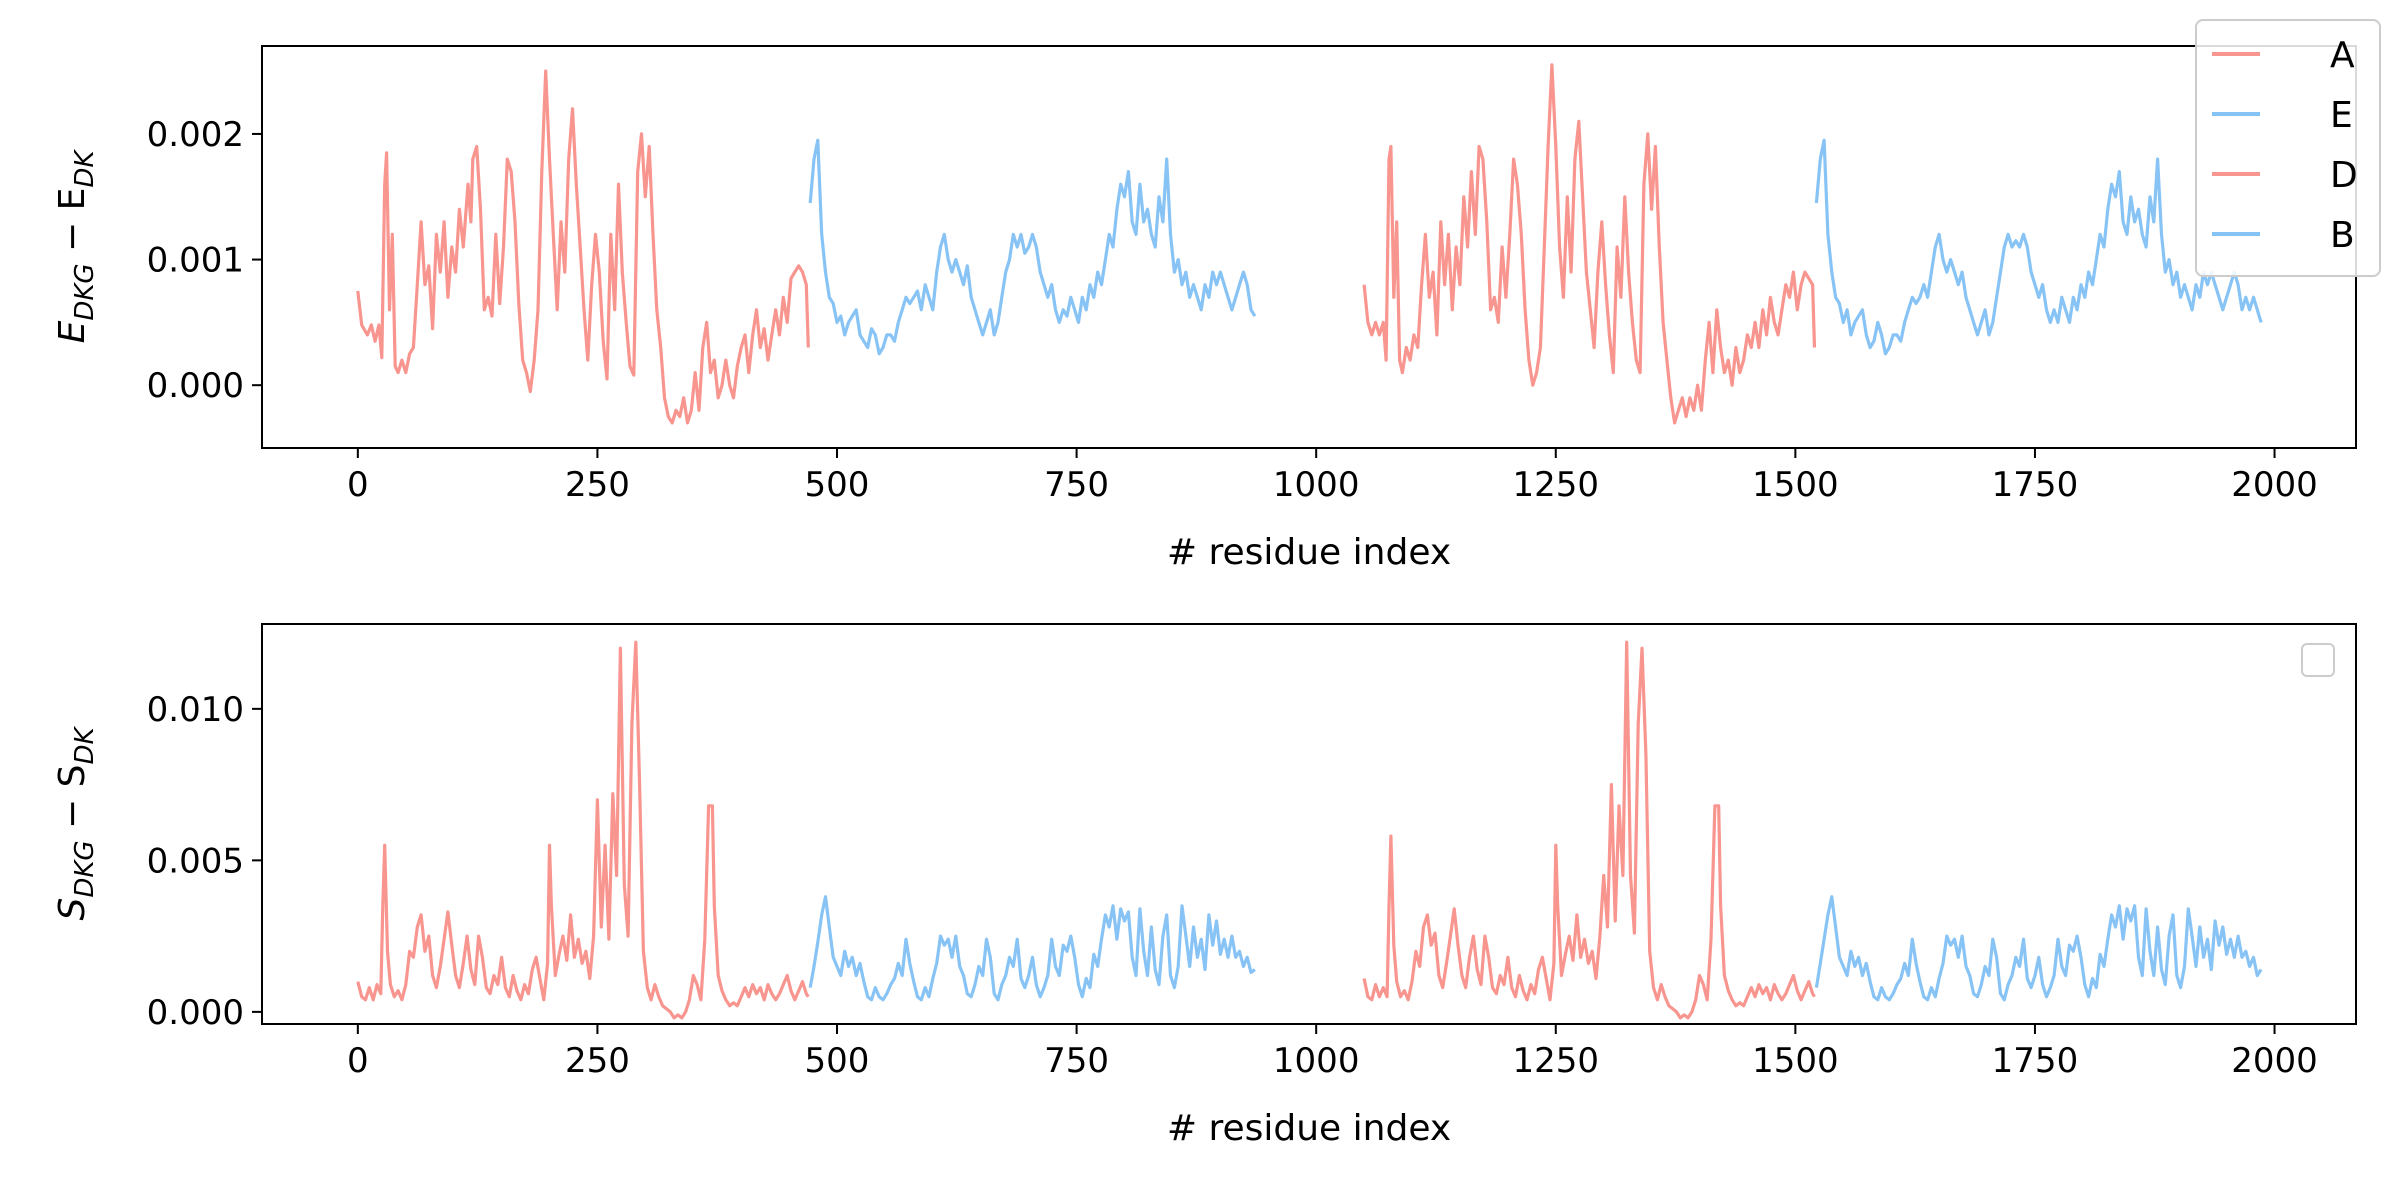  Describe the element at coordinates (85, 168) in the screenshot. I see `energy-ylabel-sub2: DK` at that location.